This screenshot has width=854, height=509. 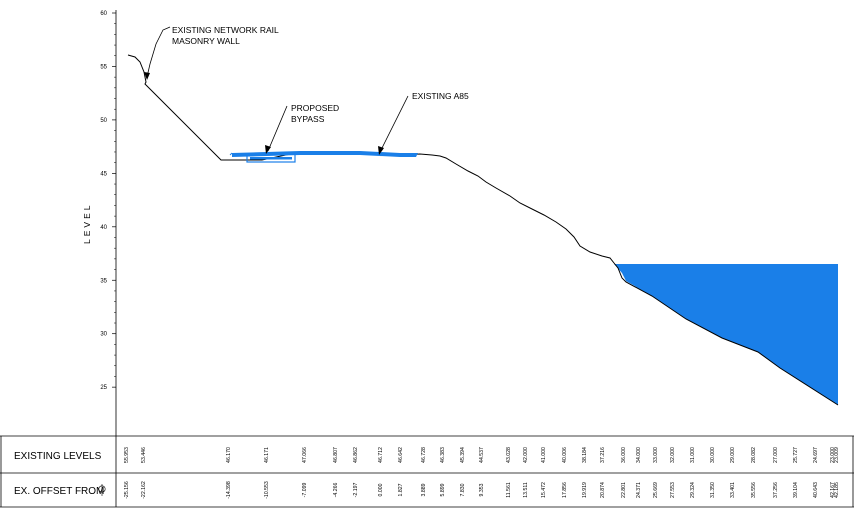 What do you see at coordinates (776, 455) in the screenshot?
I see `level-cell: 27.000` at bounding box center [776, 455].